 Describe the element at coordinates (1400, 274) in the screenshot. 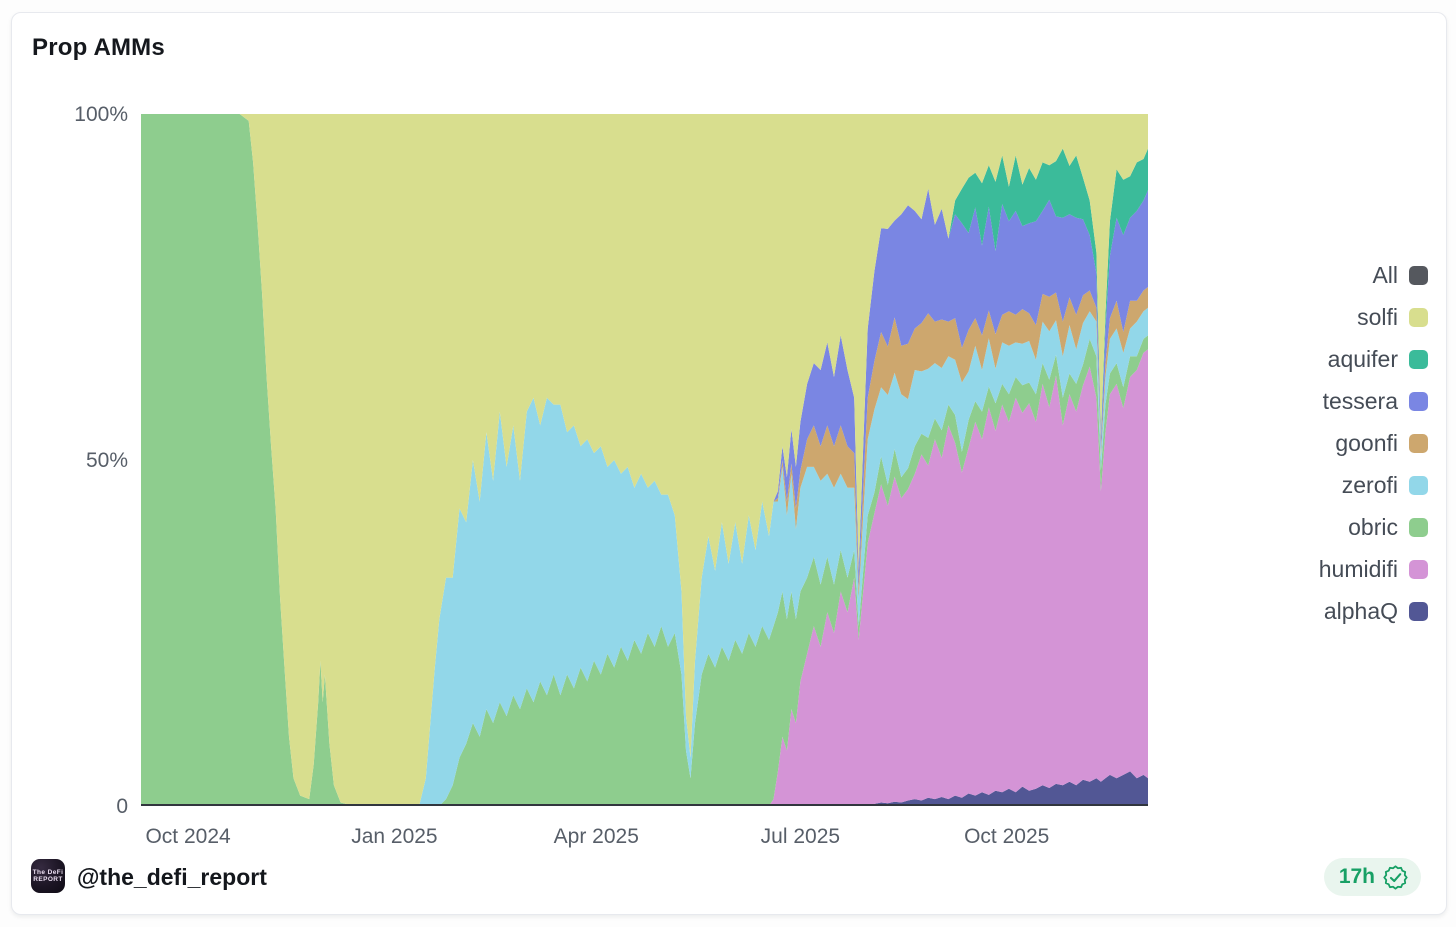

I see `legend-item-all: All` at that location.